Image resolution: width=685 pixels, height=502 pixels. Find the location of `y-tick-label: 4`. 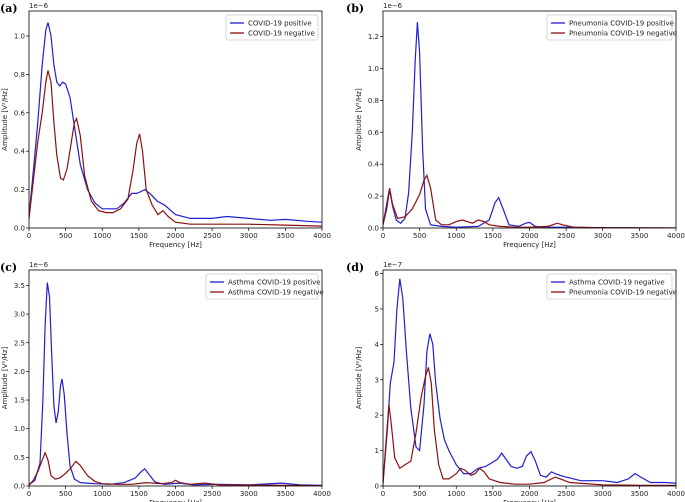

y-tick-label: 4 is located at coordinates (377, 345).